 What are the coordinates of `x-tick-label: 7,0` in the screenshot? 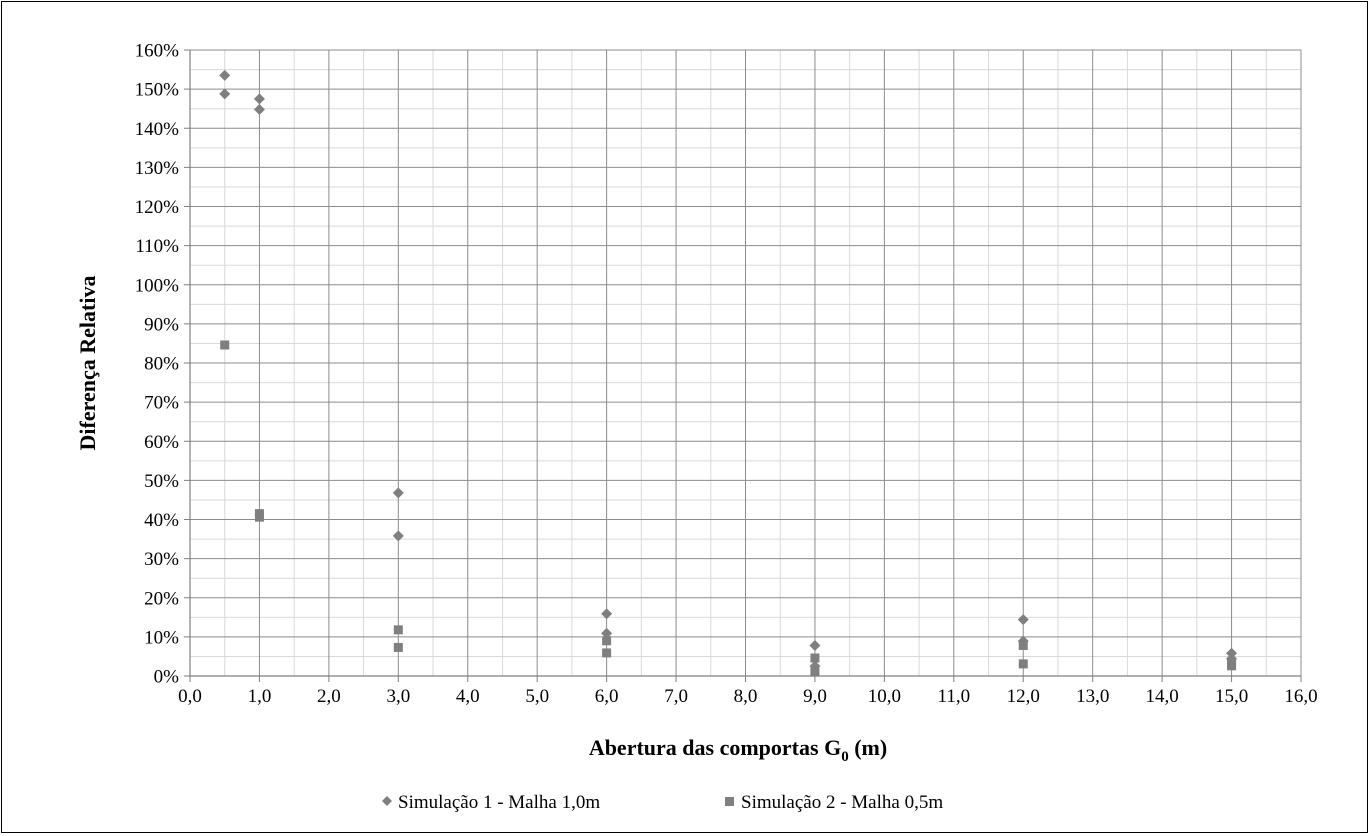 It's located at (676, 696).